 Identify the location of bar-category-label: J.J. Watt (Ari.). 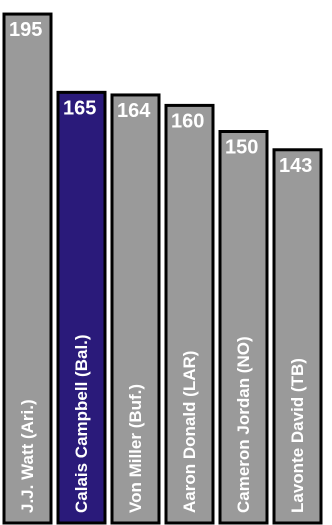
(27, 456).